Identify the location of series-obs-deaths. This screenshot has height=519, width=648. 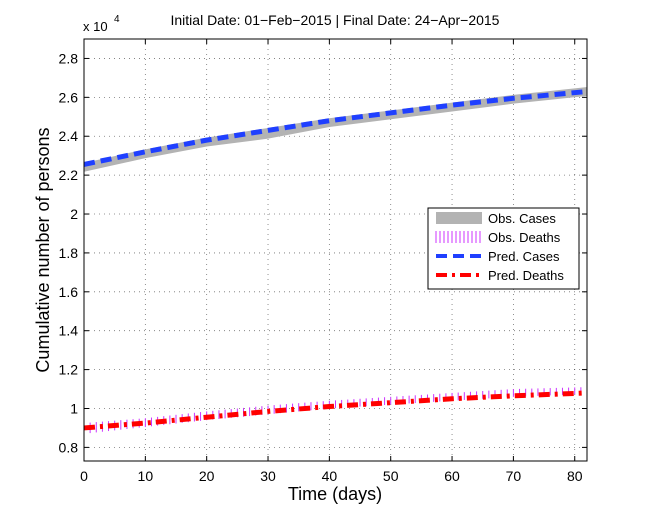
(335, 410).